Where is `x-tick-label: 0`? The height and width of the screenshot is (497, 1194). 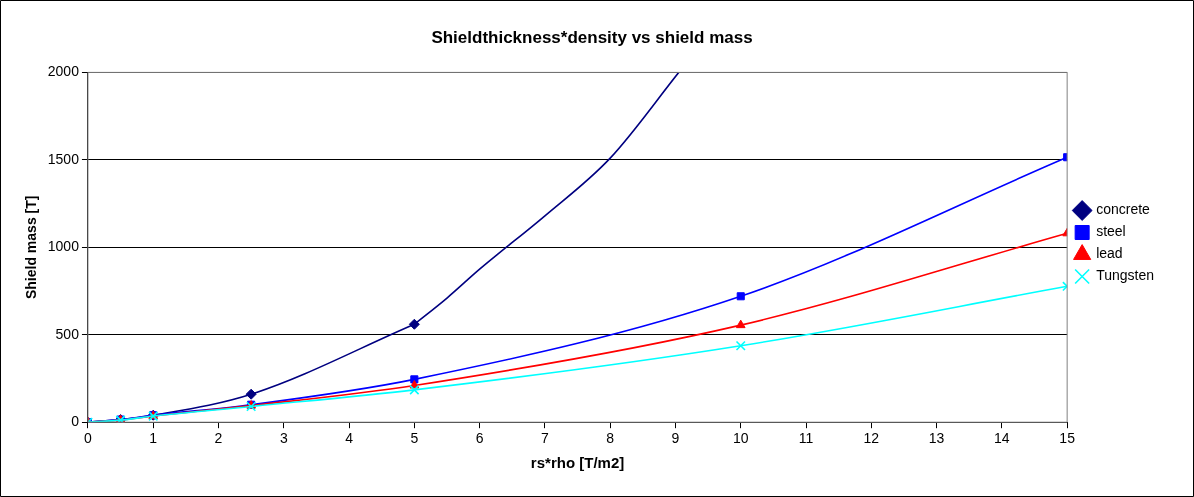
x-tick-label: 0 is located at coordinates (88, 438).